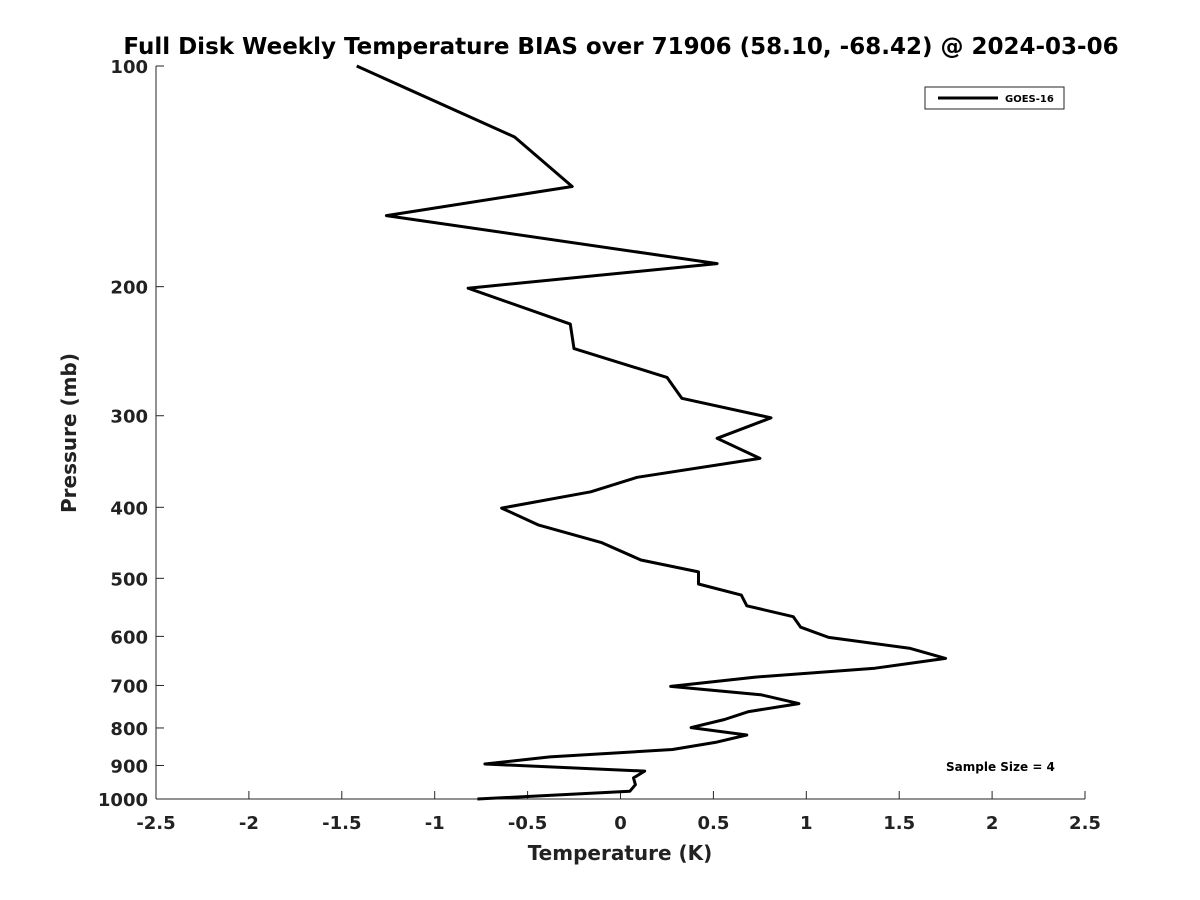 This screenshot has width=1200, height=900. What do you see at coordinates (69, 433) in the screenshot?
I see `y-axis-label: Pressure (mb)` at bounding box center [69, 433].